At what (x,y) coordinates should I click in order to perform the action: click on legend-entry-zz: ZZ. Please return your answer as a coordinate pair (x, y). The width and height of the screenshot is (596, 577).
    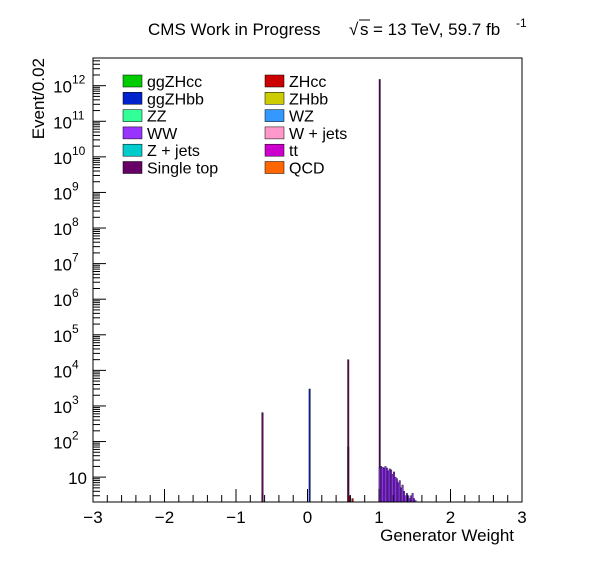
    Looking at the image, I should click on (144, 117).